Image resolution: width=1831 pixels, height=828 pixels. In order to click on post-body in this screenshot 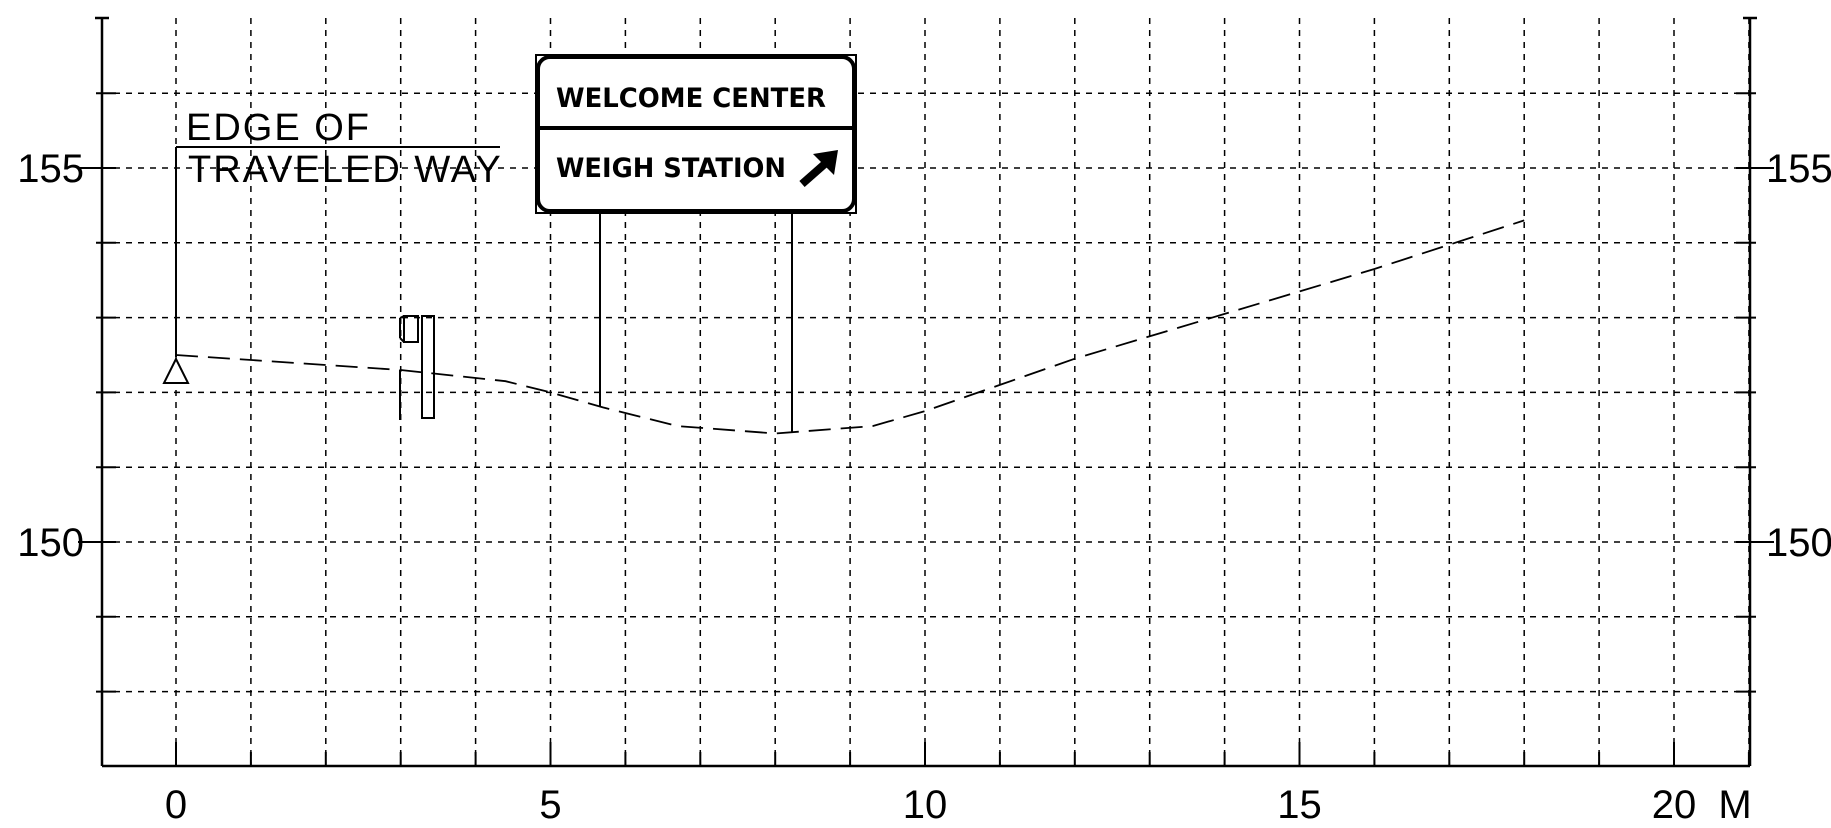, I will do `click(428, 367)`.